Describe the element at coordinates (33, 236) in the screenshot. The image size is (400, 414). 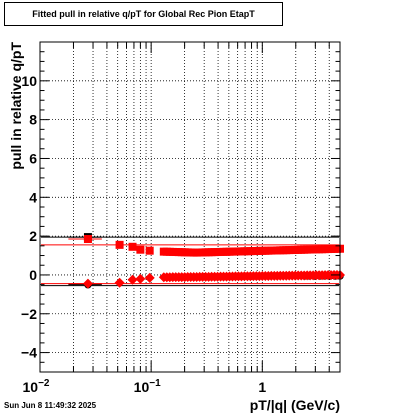
I see `y-tick-label: 2` at that location.